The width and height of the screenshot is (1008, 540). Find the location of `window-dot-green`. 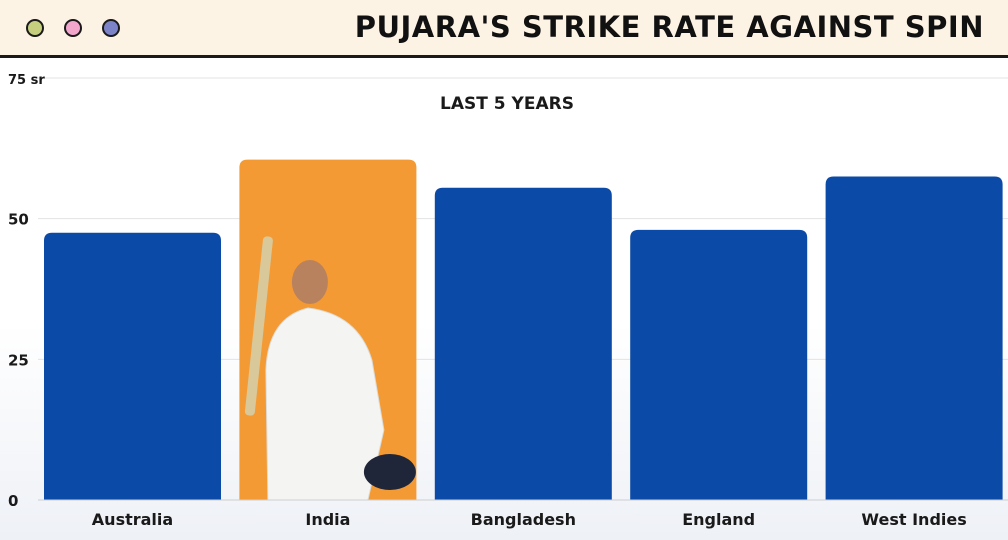

window-dot-green is located at coordinates (35, 28).